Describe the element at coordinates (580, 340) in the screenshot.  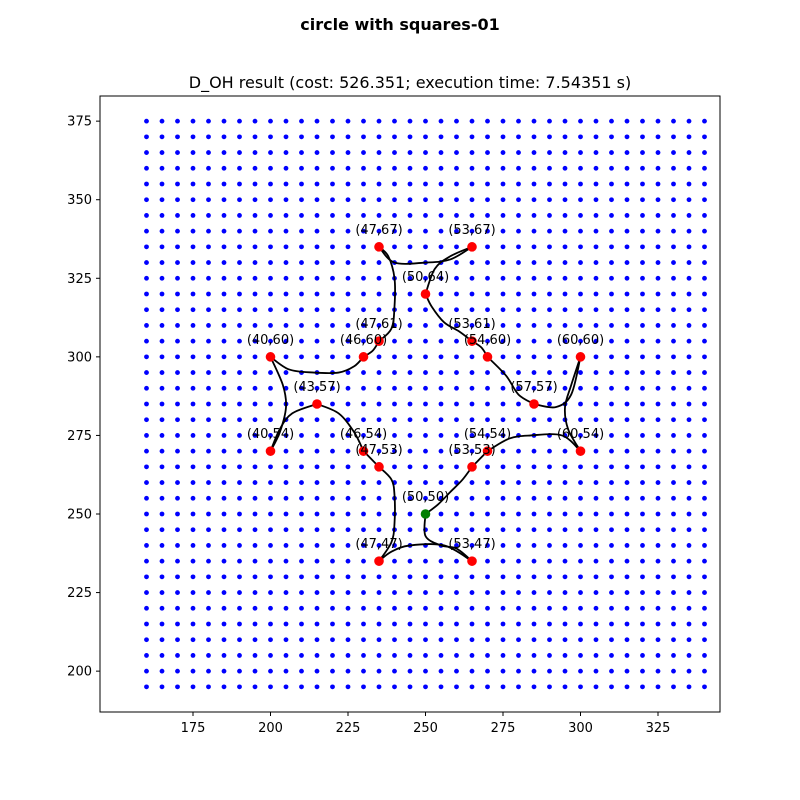
I see `point-label: (60,60)` at that location.